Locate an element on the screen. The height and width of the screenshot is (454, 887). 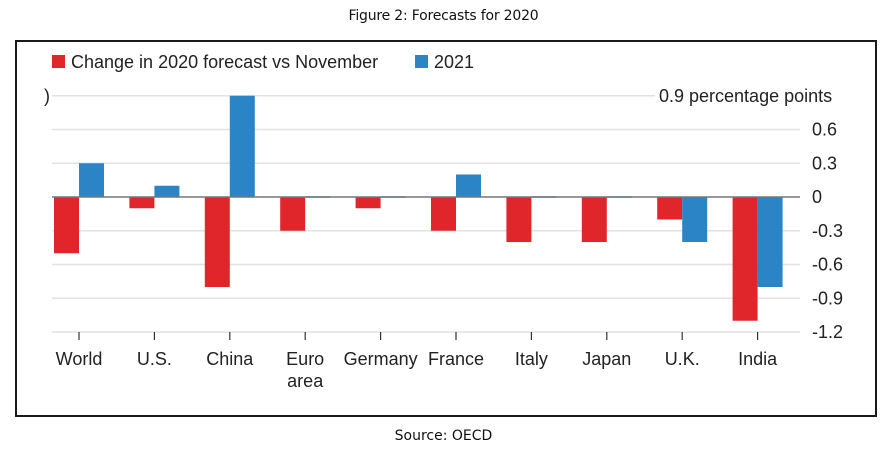
y-tick-label: 0.6 is located at coordinates (824, 130).